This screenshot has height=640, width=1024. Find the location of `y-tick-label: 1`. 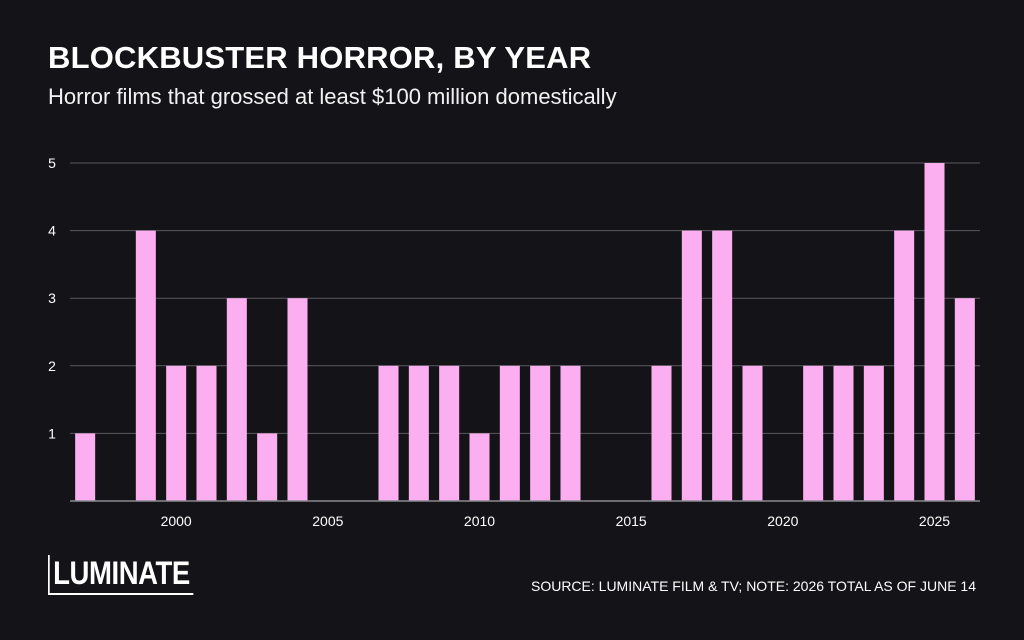

y-tick-label: 1 is located at coordinates (52, 433).